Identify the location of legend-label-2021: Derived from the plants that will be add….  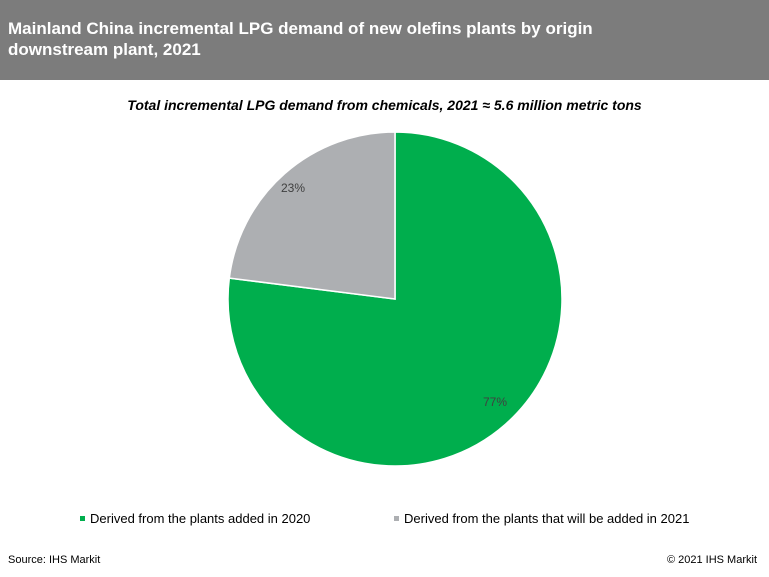
(547, 518).